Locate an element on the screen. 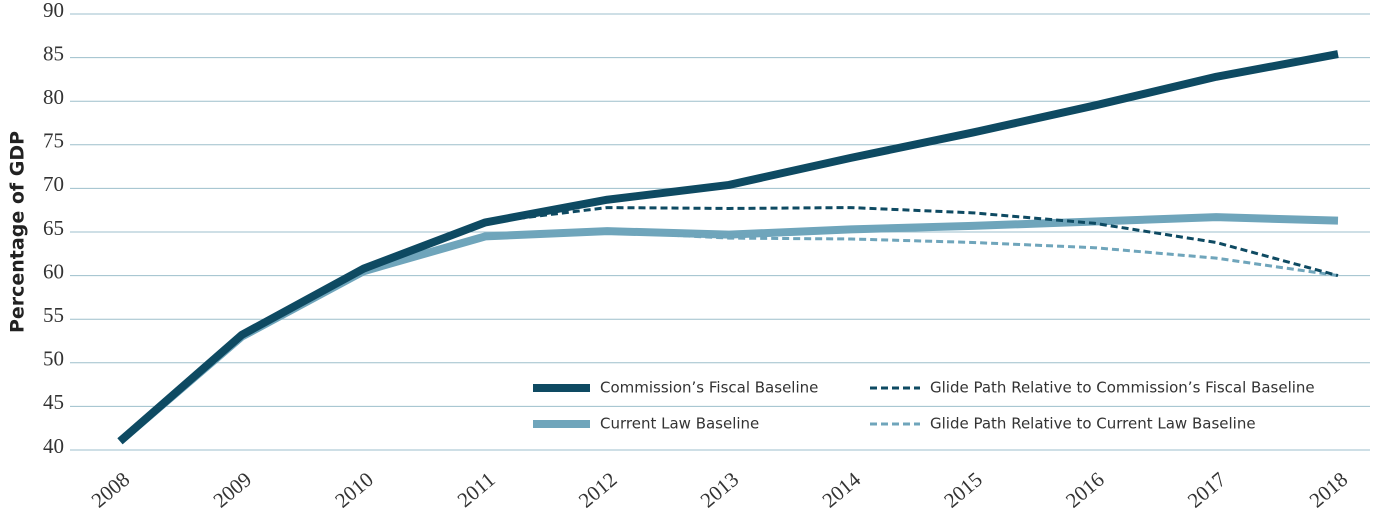 This screenshot has height=522, width=1373. x-tick-label: 2011 is located at coordinates (476, 489).